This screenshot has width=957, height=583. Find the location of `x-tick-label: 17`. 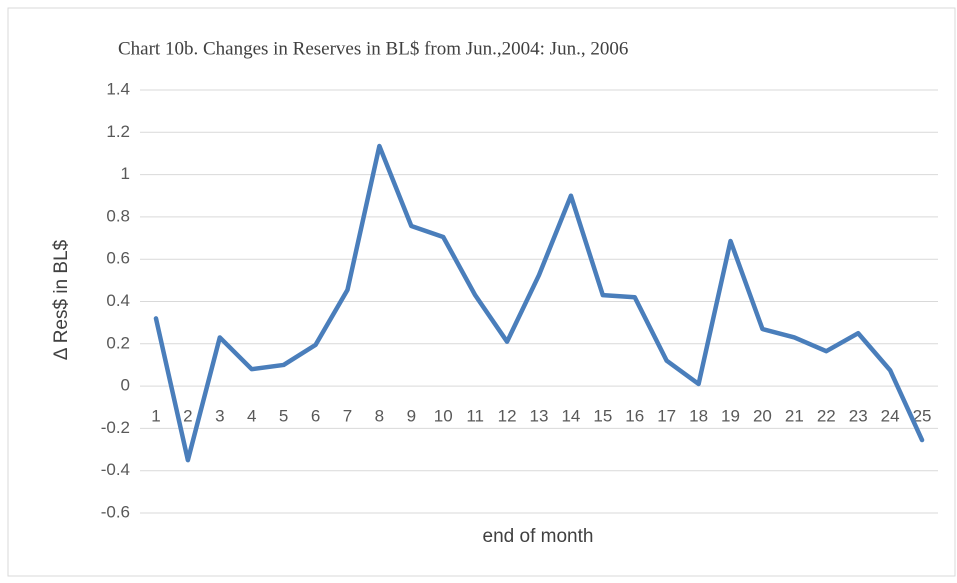

x-tick-label: 17 is located at coordinates (666, 416).